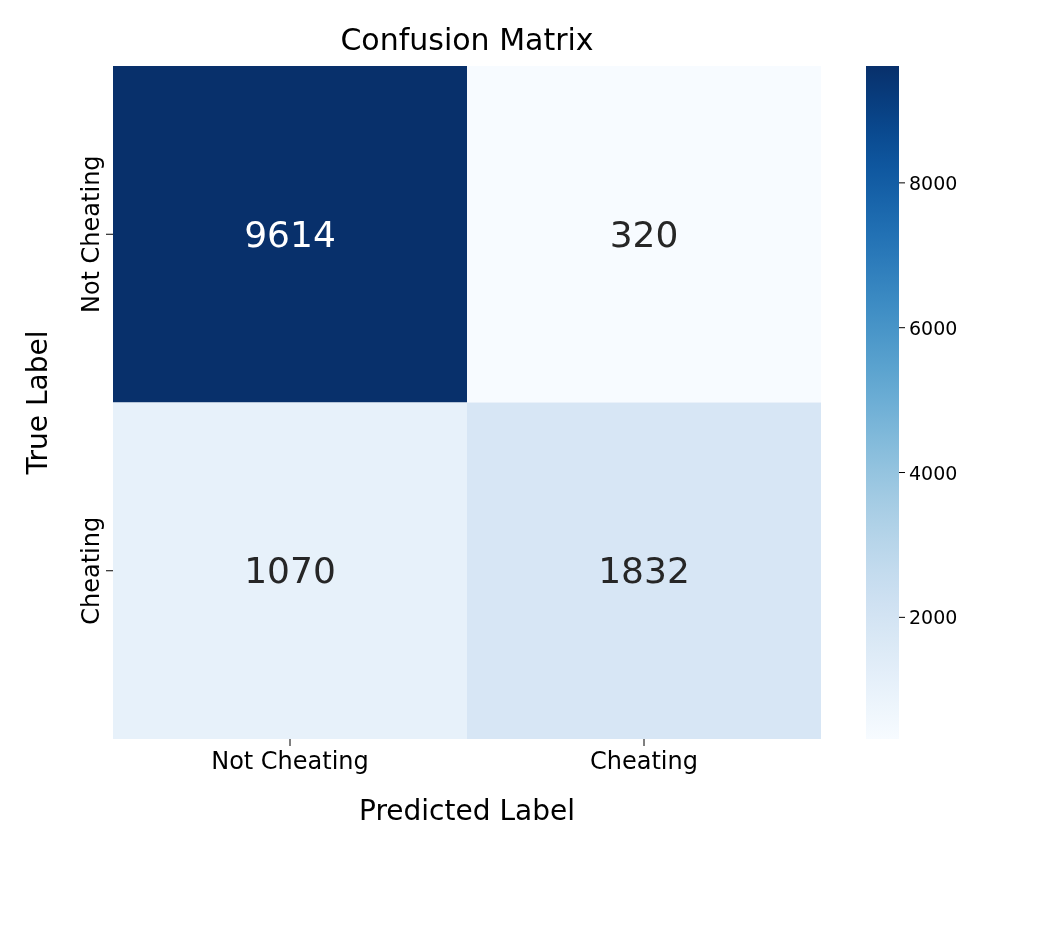 This screenshot has height=928, width=1056. Describe the element at coordinates (933, 472) in the screenshot. I see `color-bar-label: 4000` at that location.